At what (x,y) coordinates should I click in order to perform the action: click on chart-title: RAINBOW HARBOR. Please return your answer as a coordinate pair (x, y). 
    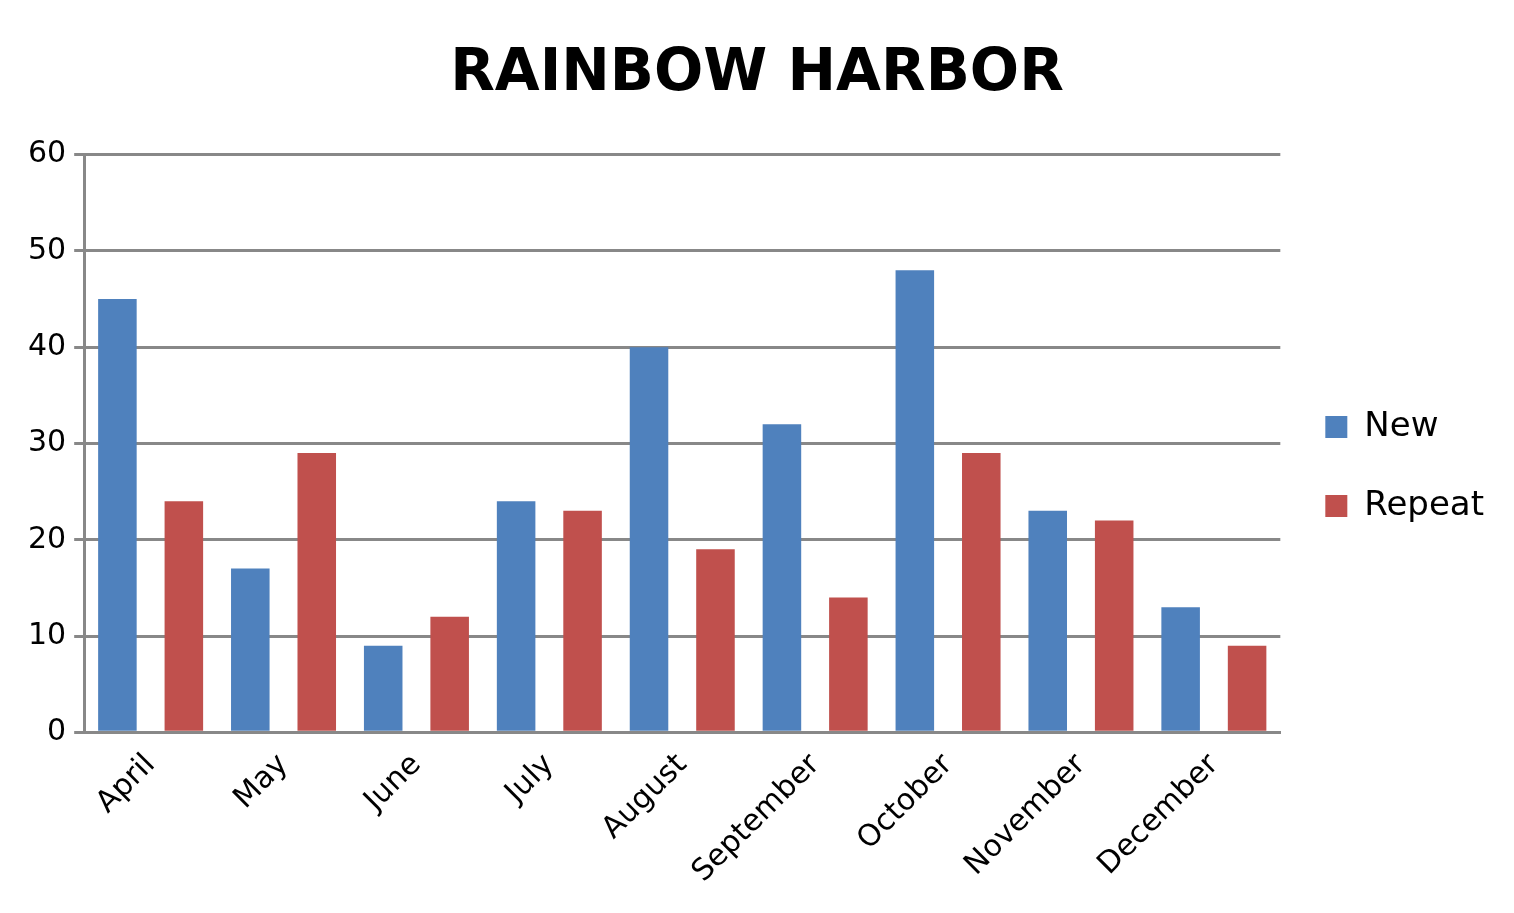
    Looking at the image, I should click on (757, 69).